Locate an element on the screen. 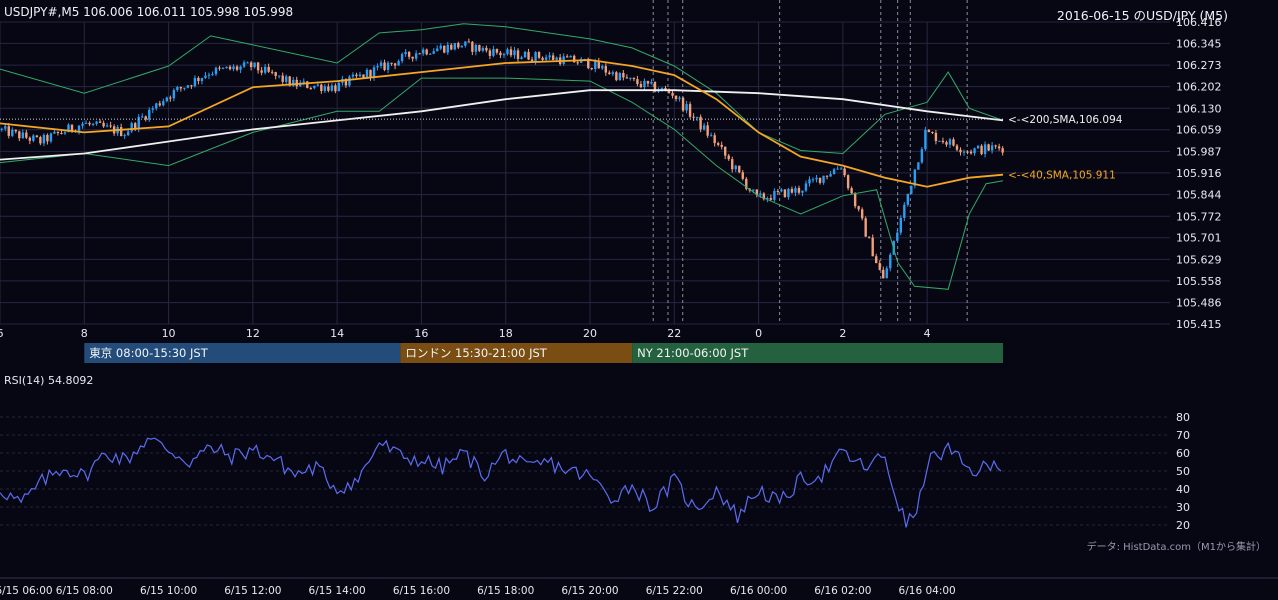 The width and height of the screenshot is (1278, 600). hour-tick-label: 0 is located at coordinates (758, 333).